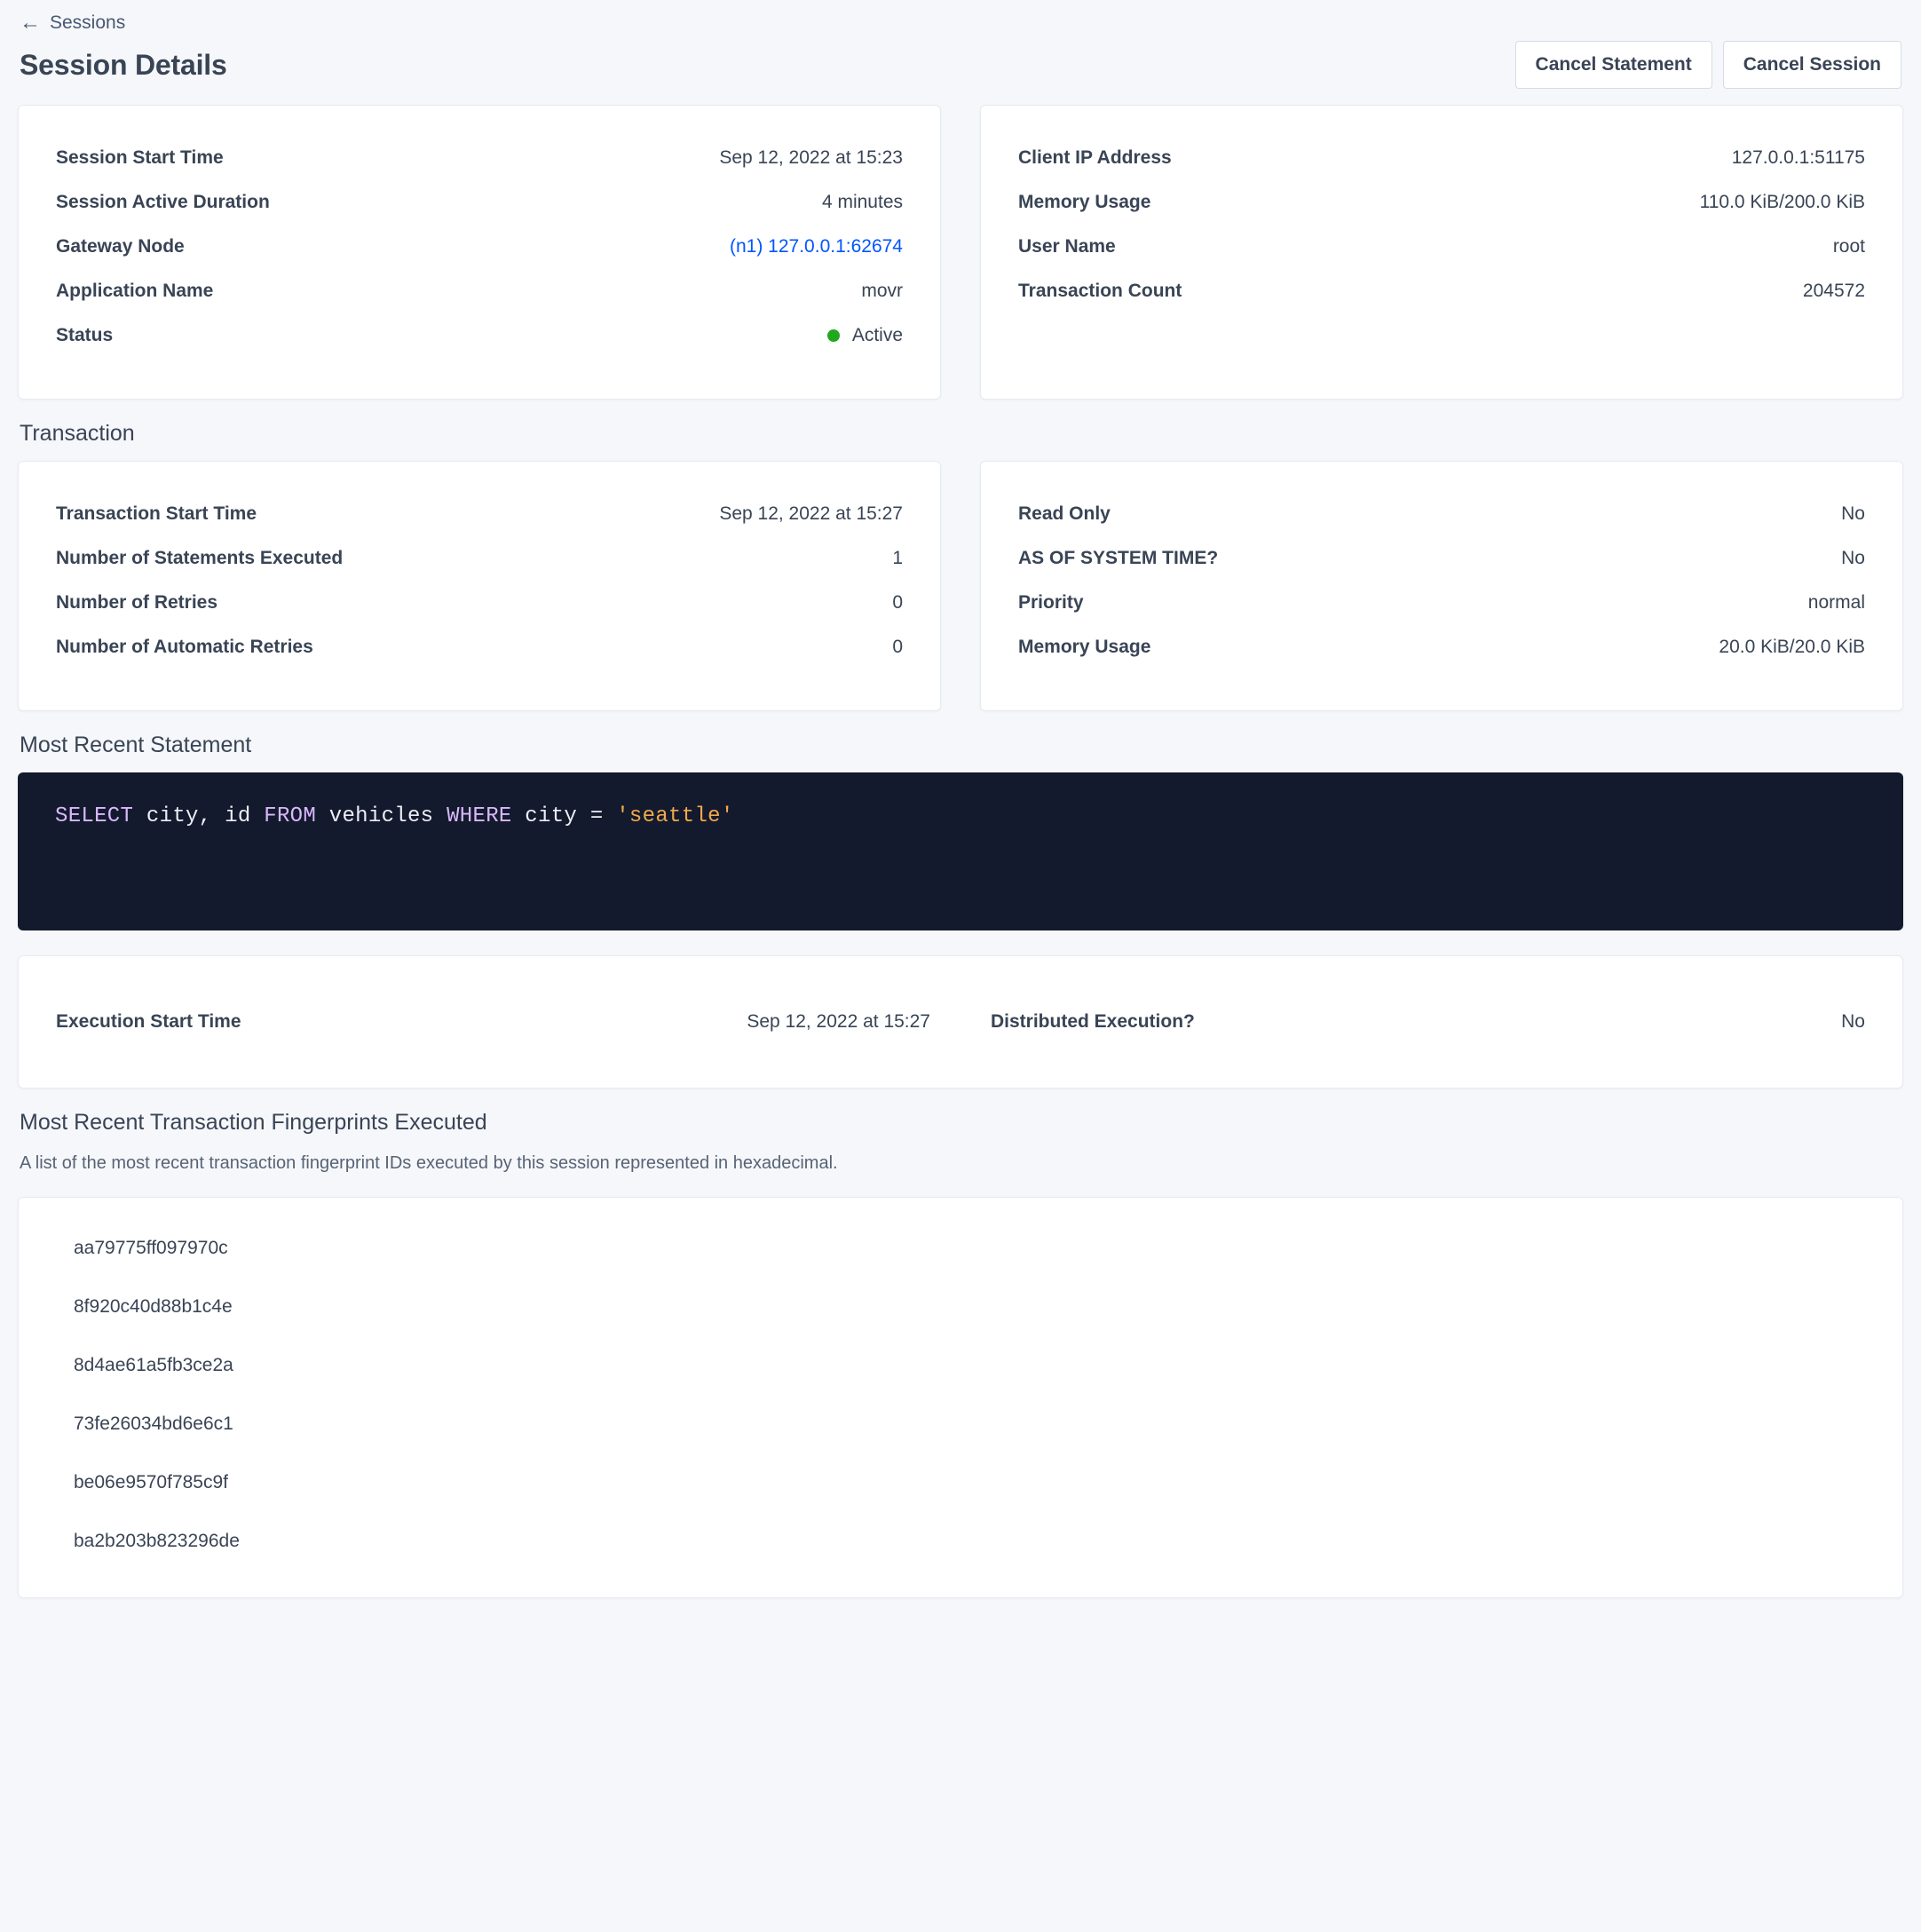  I want to click on transaction-count-label: Transaction Count, so click(1100, 291).